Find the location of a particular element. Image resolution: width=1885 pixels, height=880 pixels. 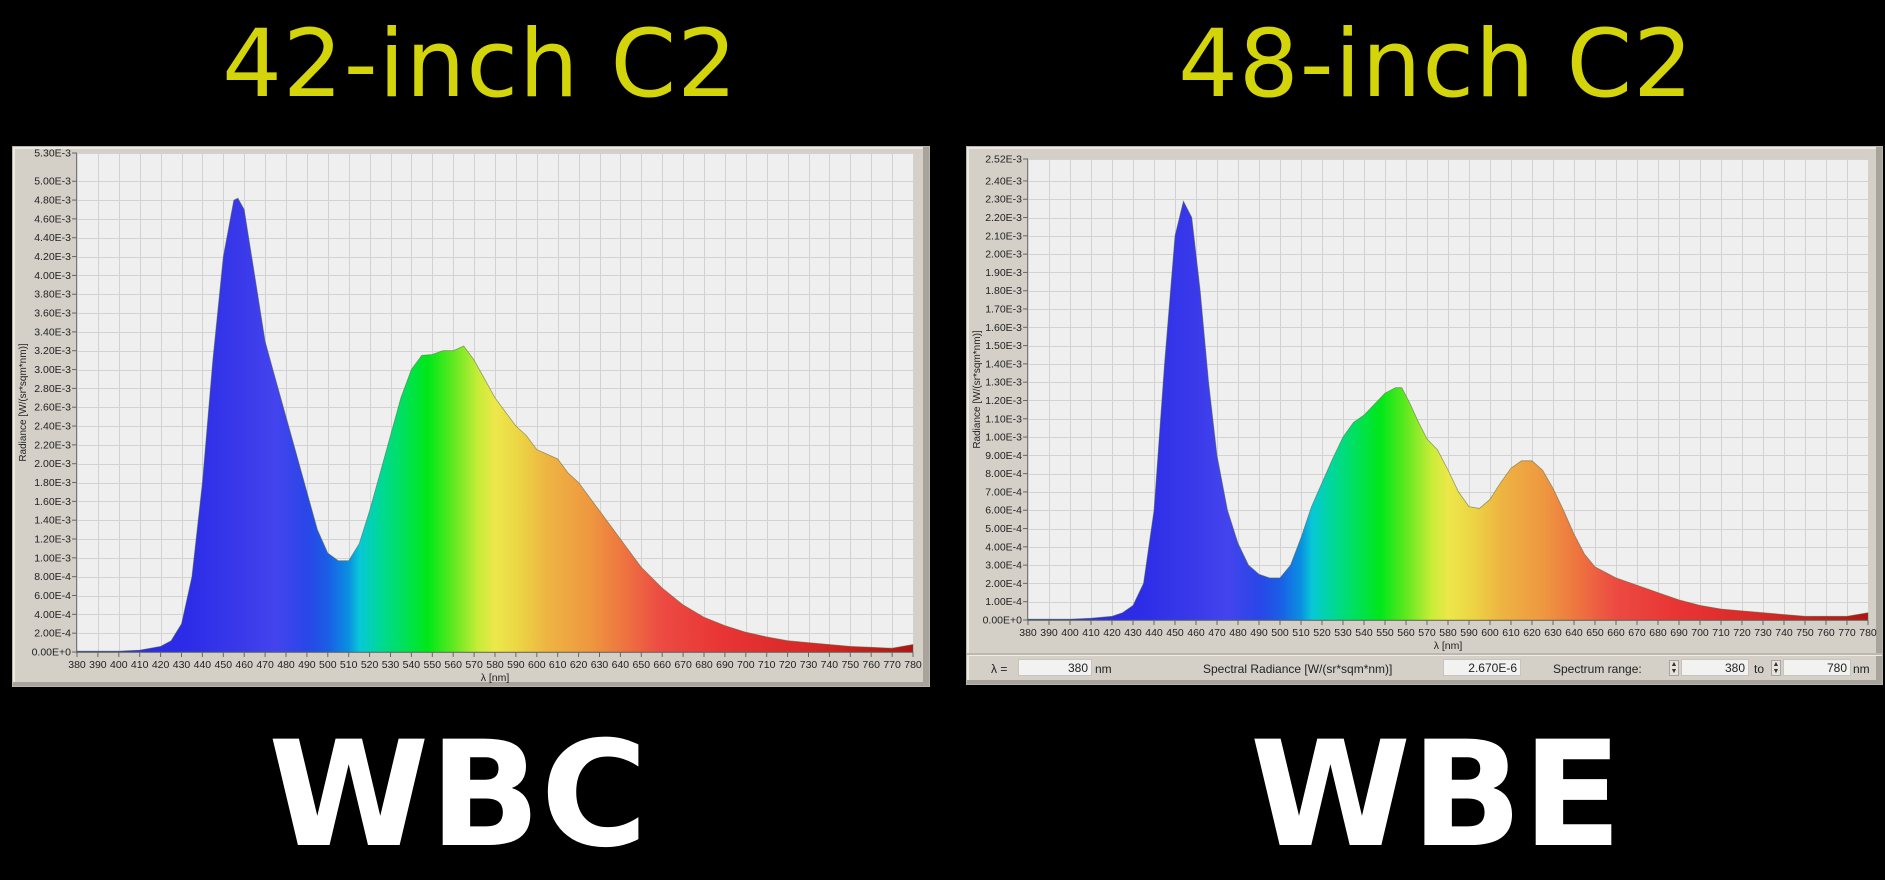

y-tick-label: 9.00E-4 is located at coordinates (1003, 456).